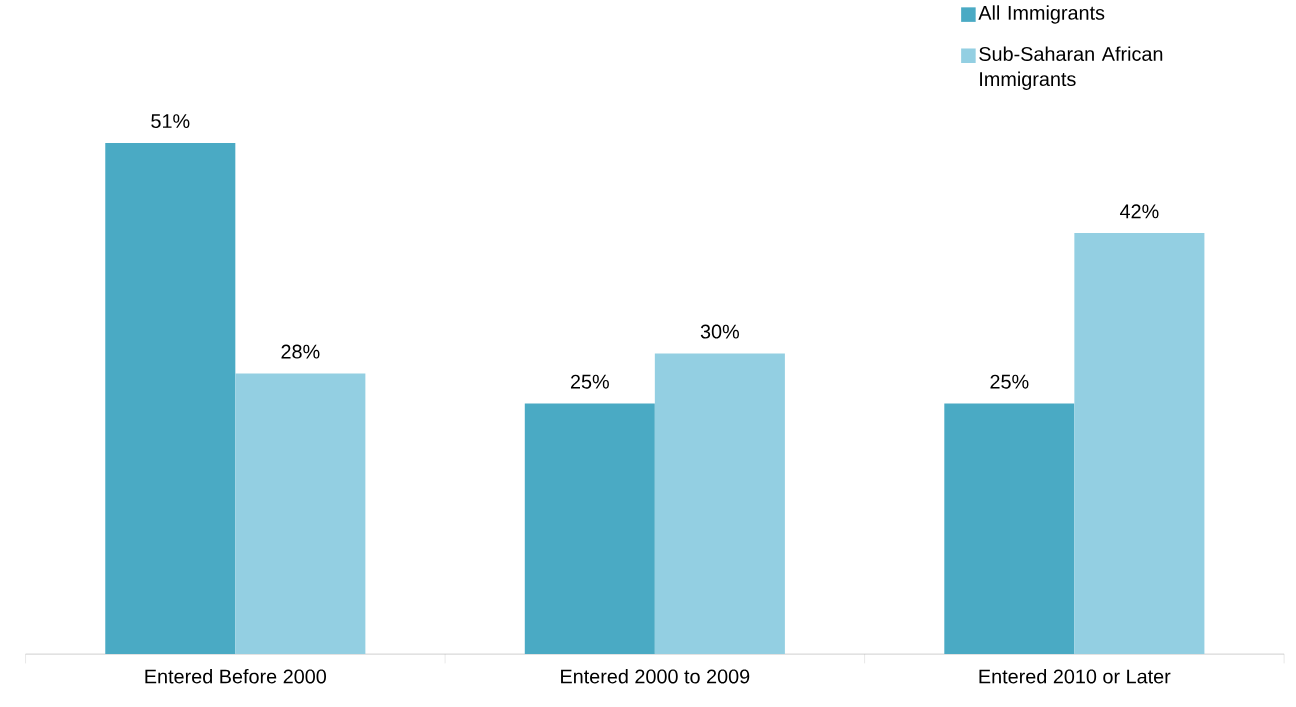 Image resolution: width=1296 pixels, height=707 pixels. What do you see at coordinates (719, 331) in the screenshot?
I see `data-label: 30%` at bounding box center [719, 331].